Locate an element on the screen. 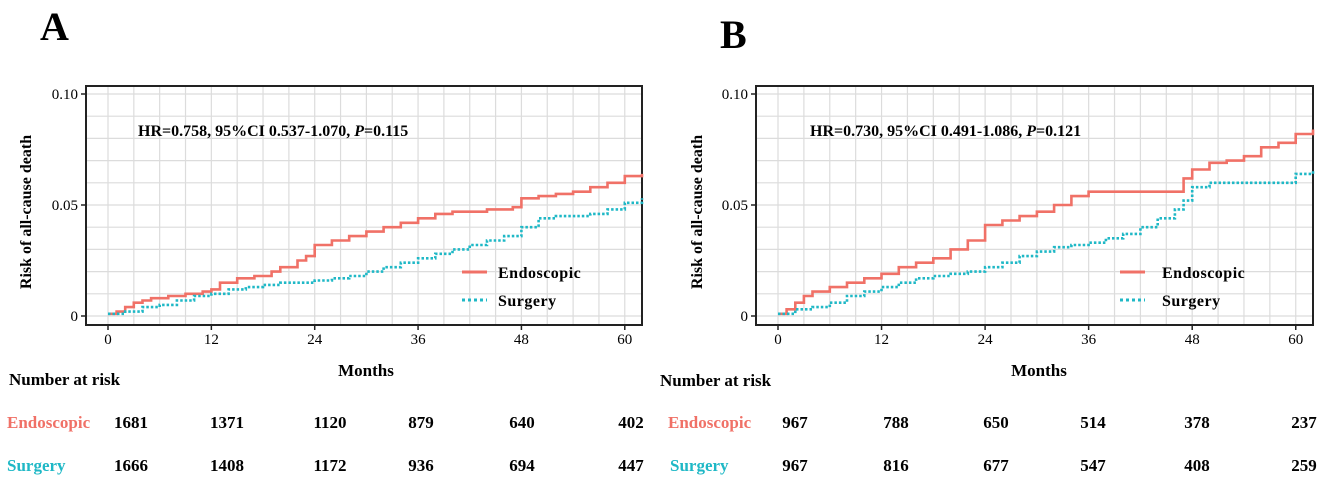  risk-count: 694 is located at coordinates (522, 465).